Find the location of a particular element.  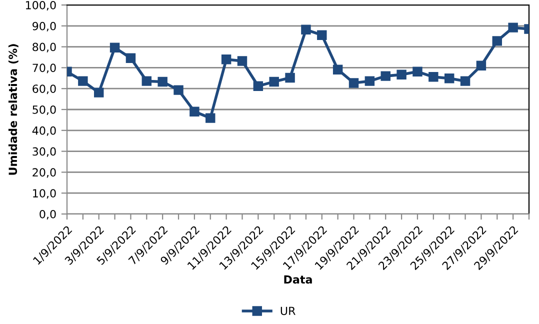

y-tick-label: 50,0 is located at coordinates (44, 110).